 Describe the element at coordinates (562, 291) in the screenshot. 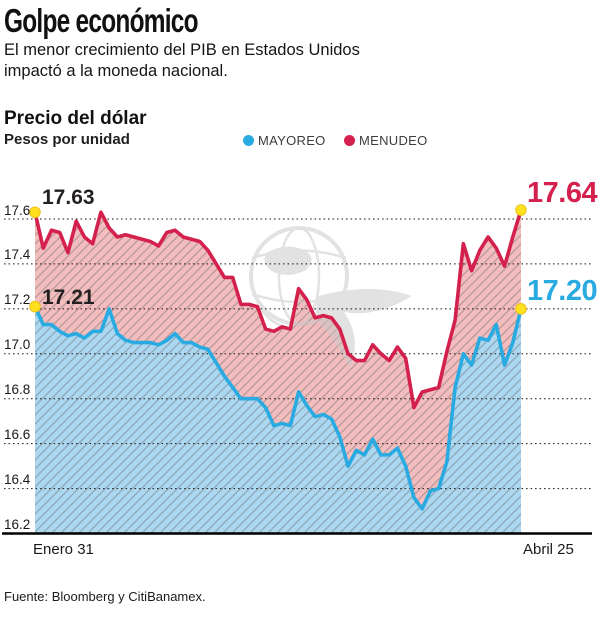

I see `mayoreo-end-value: 17.20` at that location.